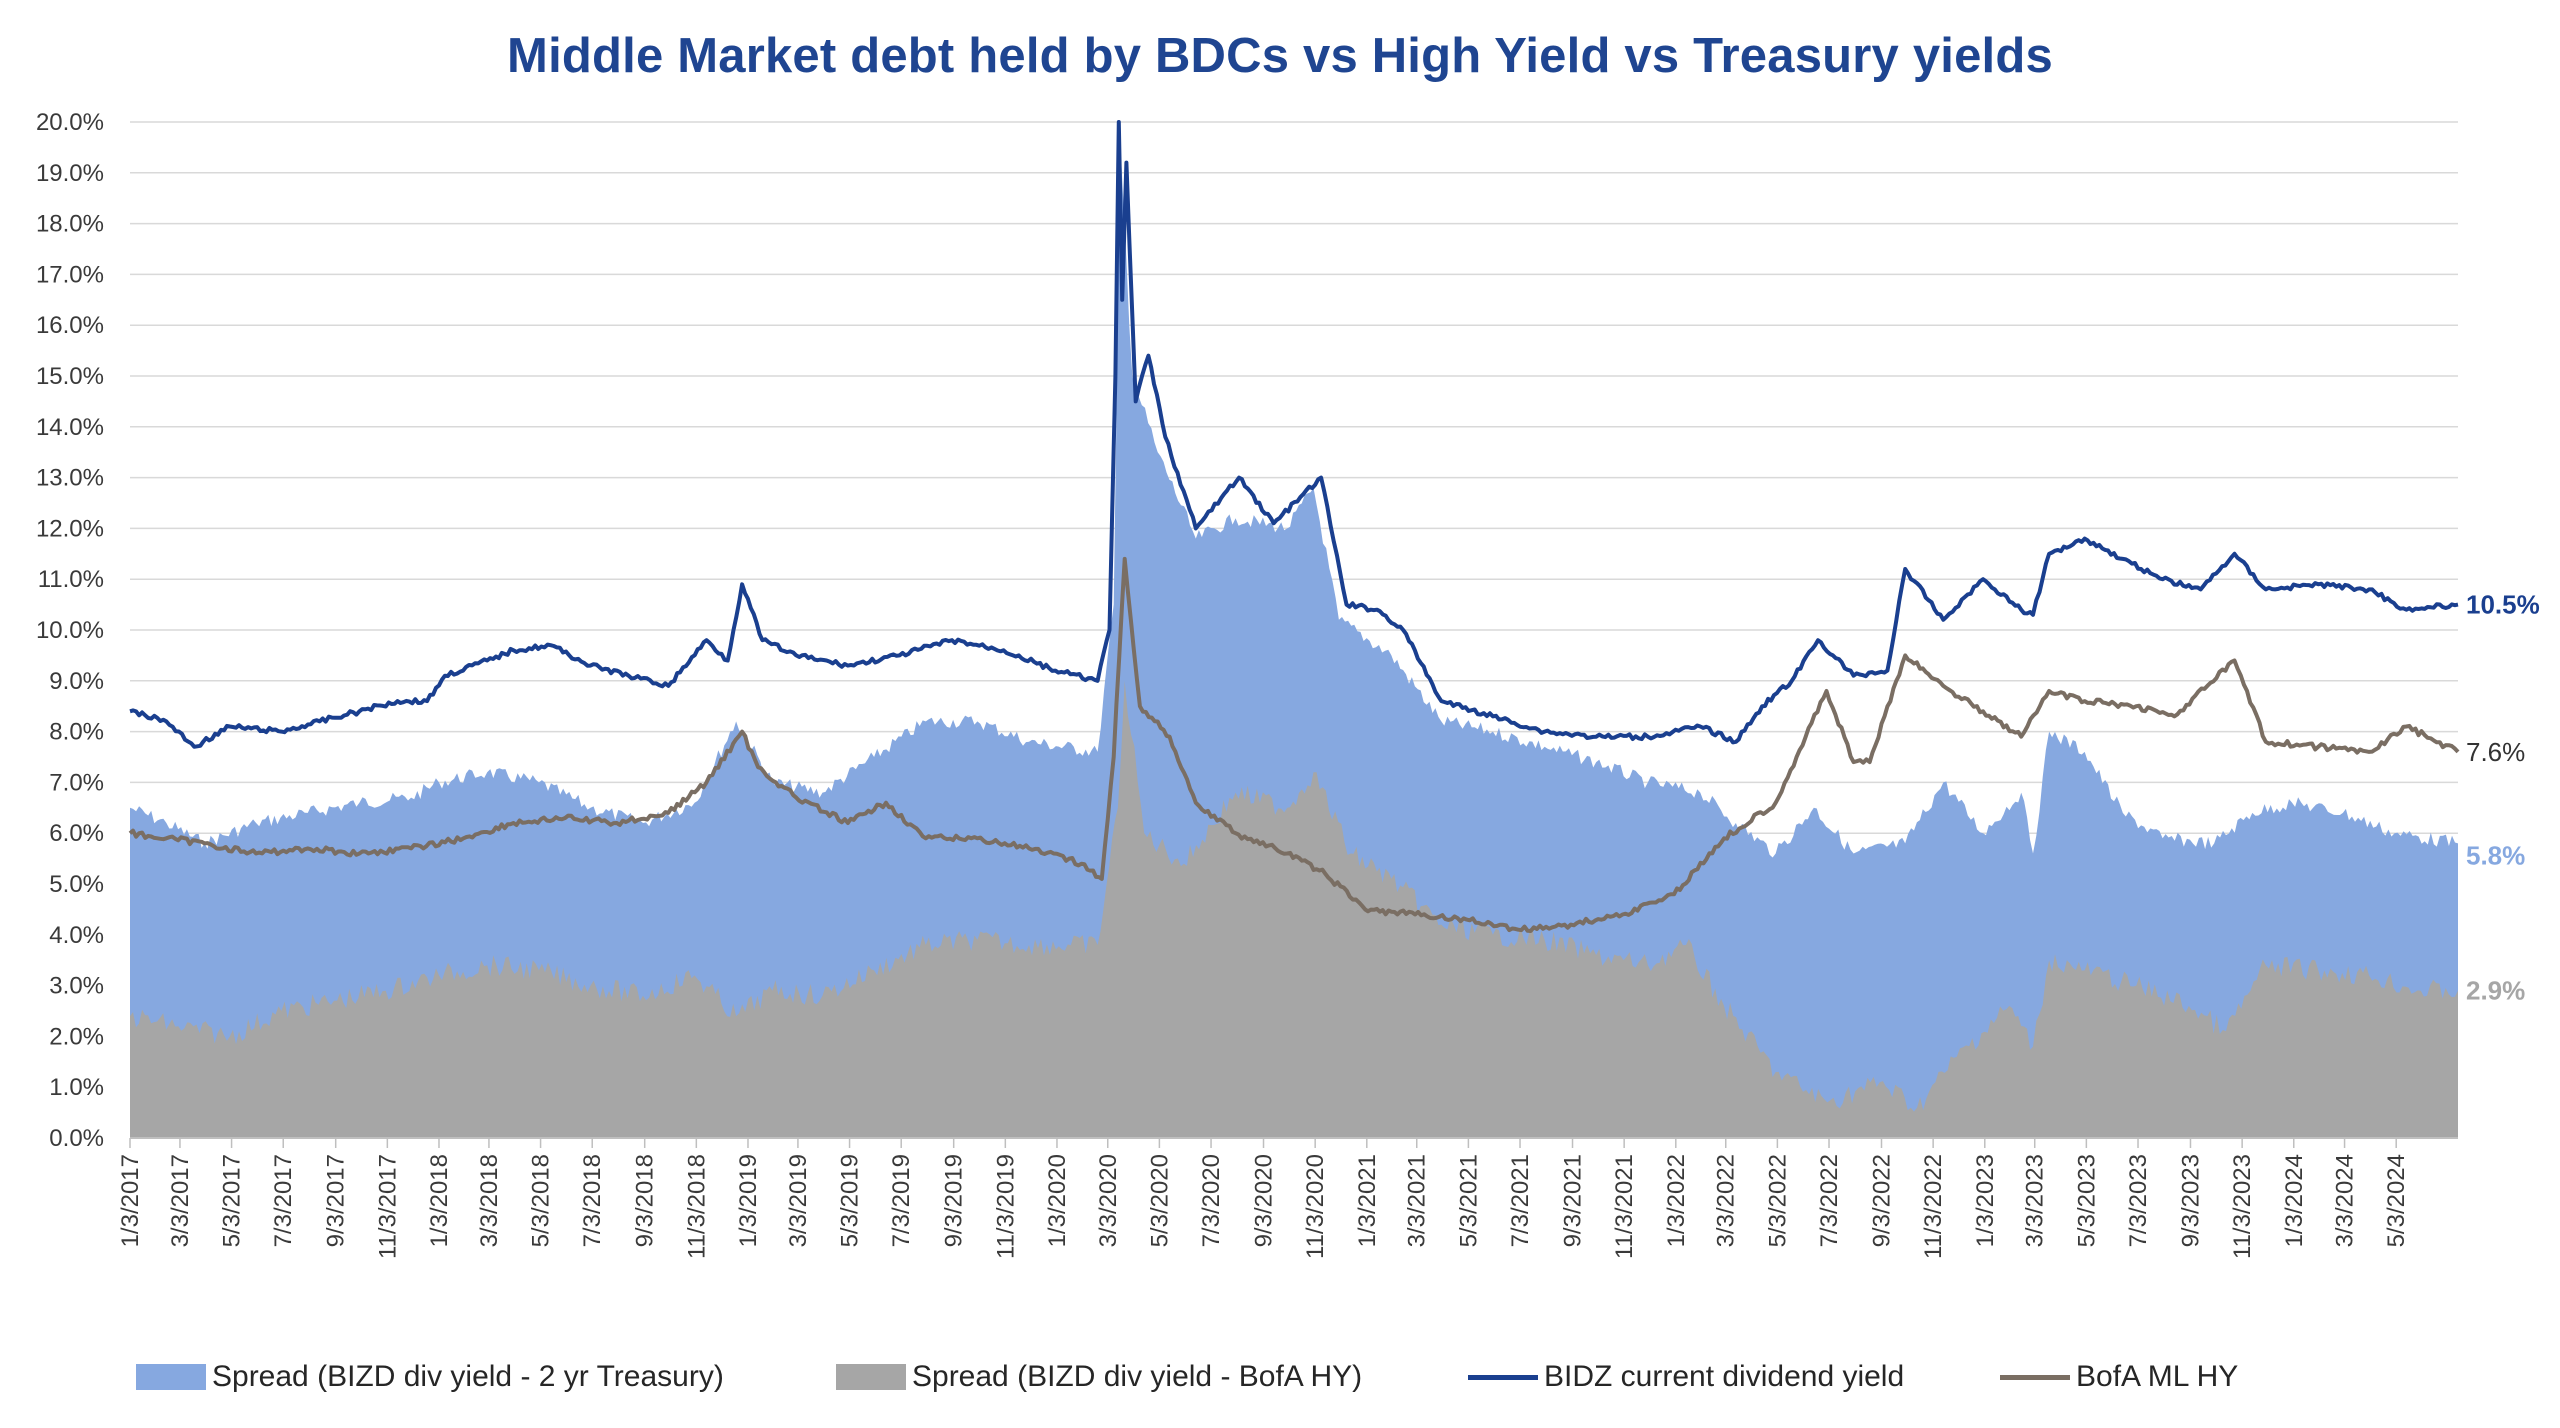 The width and height of the screenshot is (2560, 1428). Describe the element at coordinates (76, 1087) in the screenshot. I see `y-tick-label: 1.0%` at that location.